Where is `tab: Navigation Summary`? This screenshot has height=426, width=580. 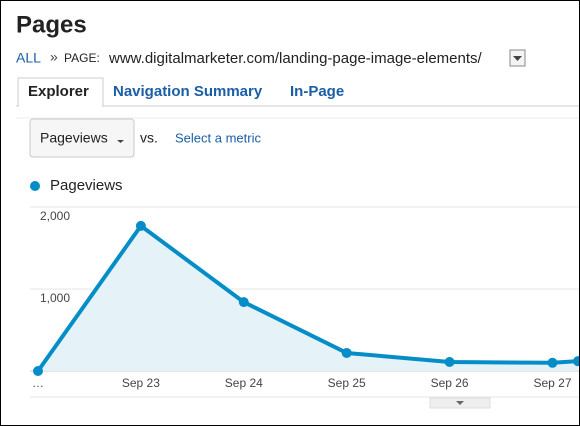
tab: Navigation Summary is located at coordinates (188, 91).